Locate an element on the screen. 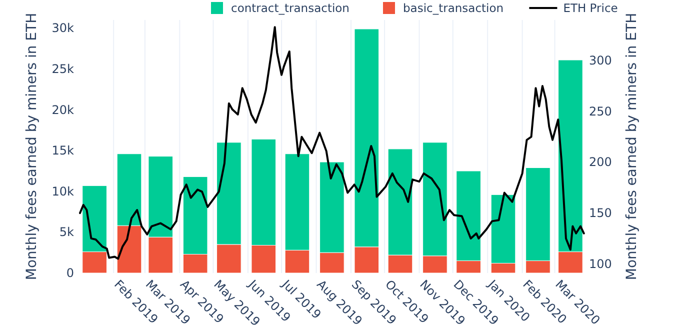 The image size is (700, 334). legend-label: basic_transaction is located at coordinates (453, 8).